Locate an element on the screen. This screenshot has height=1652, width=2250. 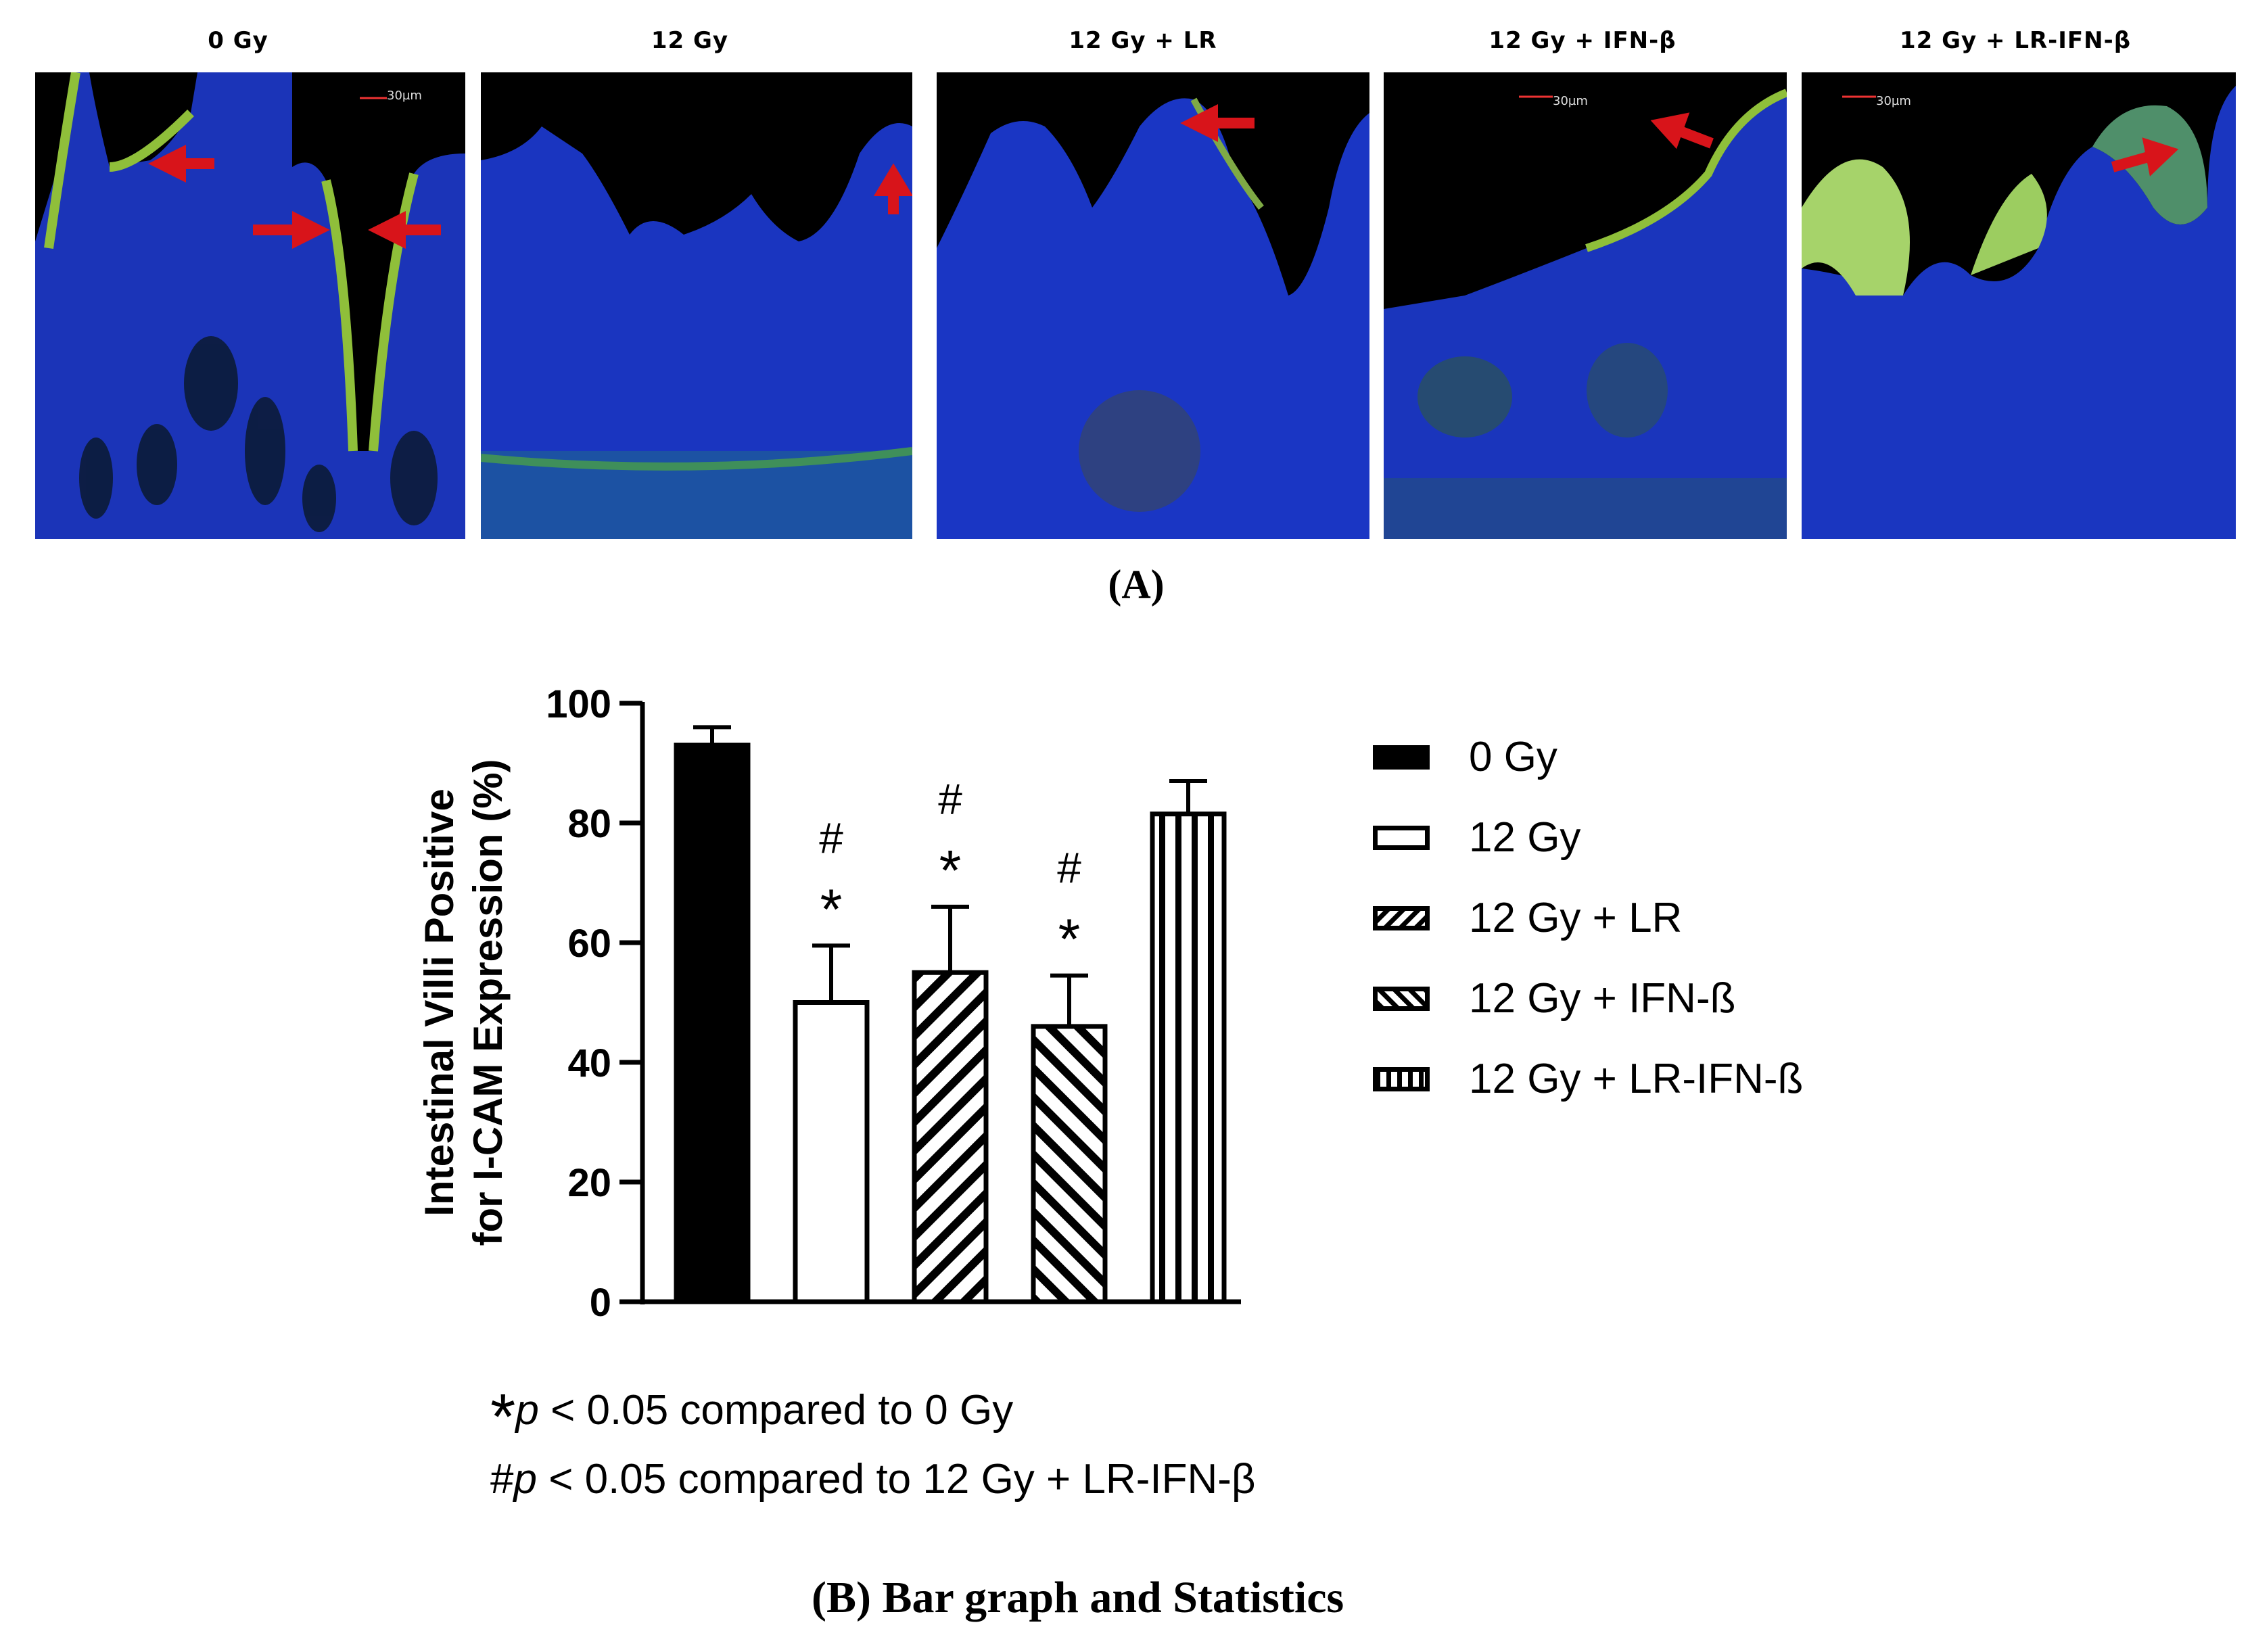
legend-item-12gy-lr-ifn: 12 Gy + LR-IFN-ß is located at coordinates (1588, 1079).